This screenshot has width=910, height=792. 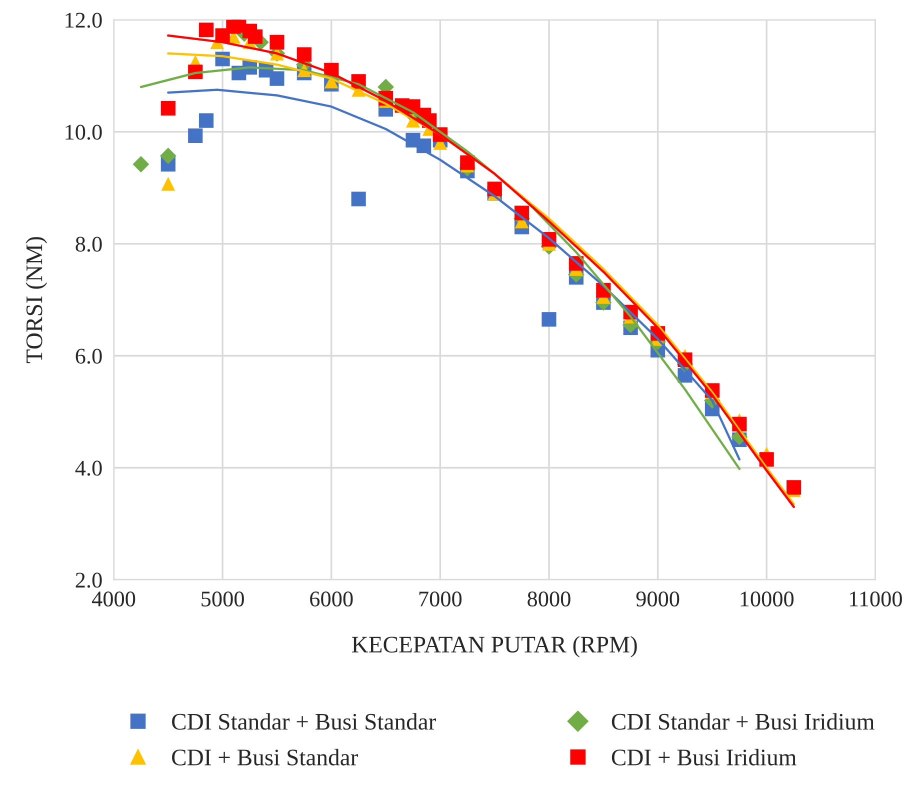 I want to click on x-tick-label: 8000, so click(x=549, y=598).